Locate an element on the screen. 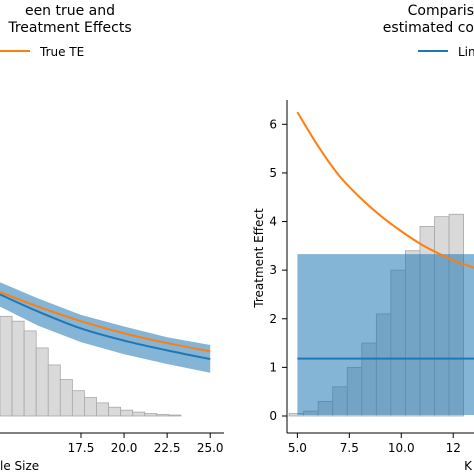 The height and width of the screenshot is (474, 474). right-y-tick-label: 1 is located at coordinates (273, 367).